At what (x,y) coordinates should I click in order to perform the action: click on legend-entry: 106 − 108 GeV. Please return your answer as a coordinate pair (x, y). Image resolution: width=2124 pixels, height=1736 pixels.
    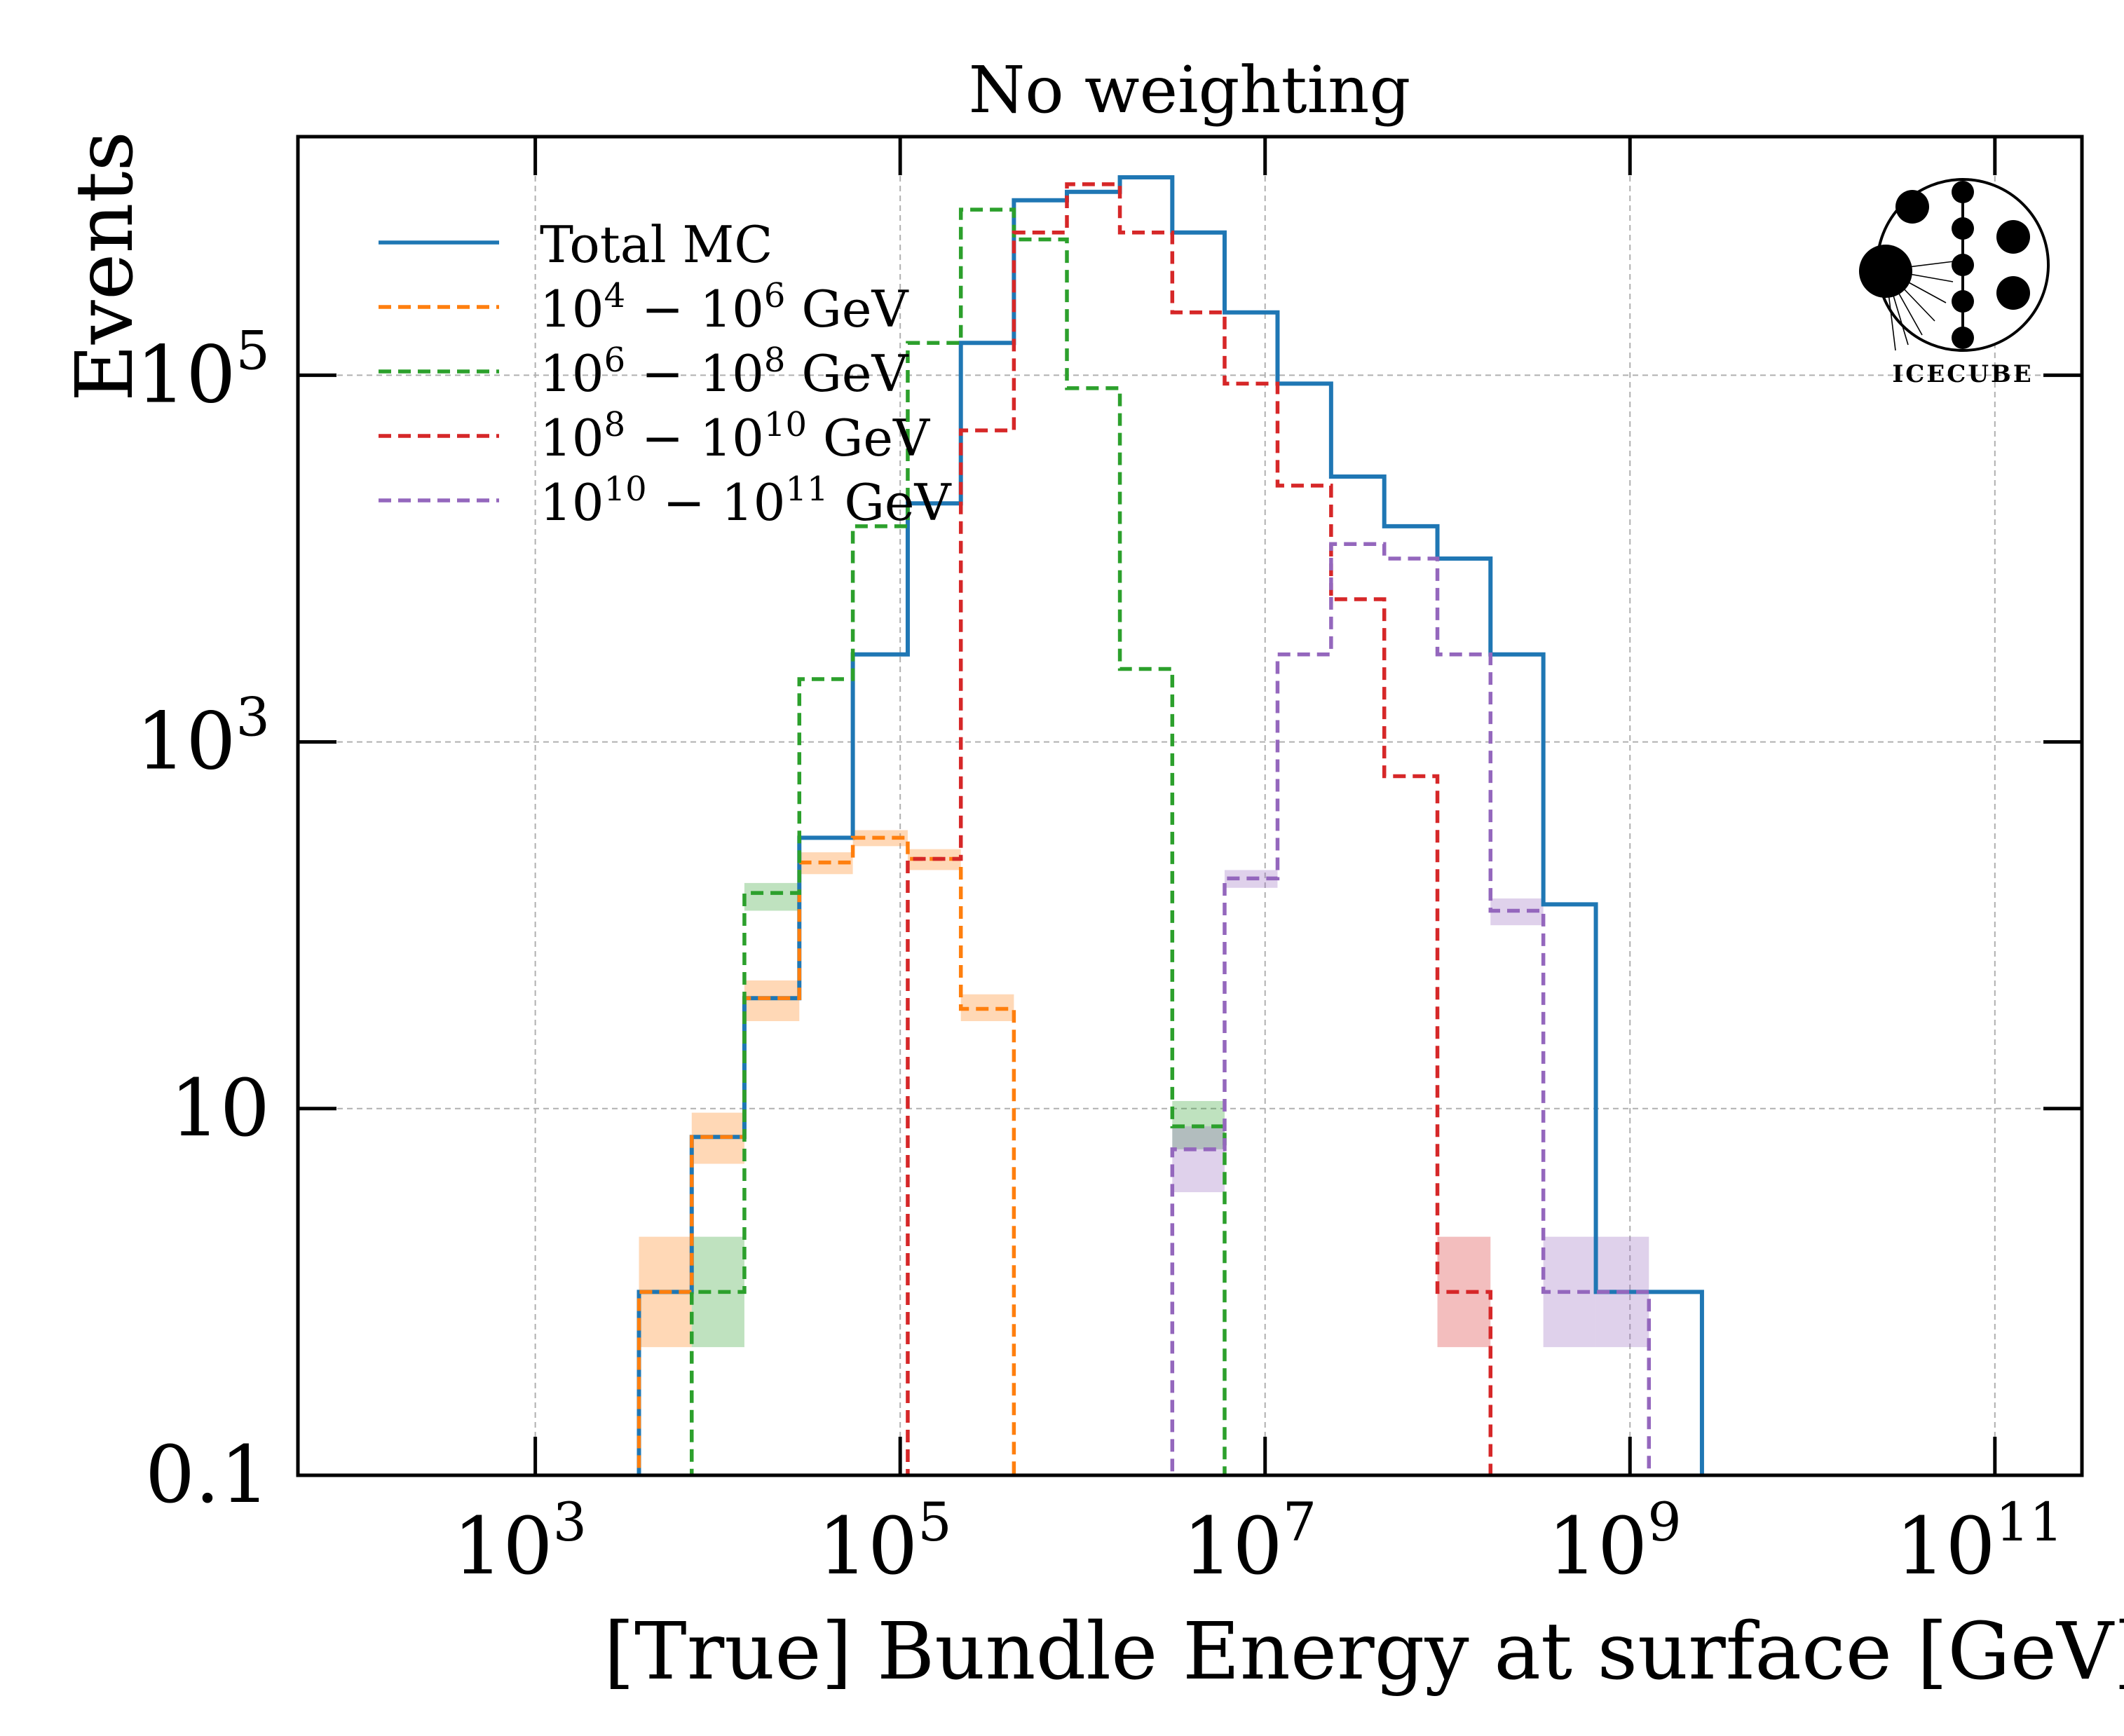
    Looking at the image, I should click on (724, 372).